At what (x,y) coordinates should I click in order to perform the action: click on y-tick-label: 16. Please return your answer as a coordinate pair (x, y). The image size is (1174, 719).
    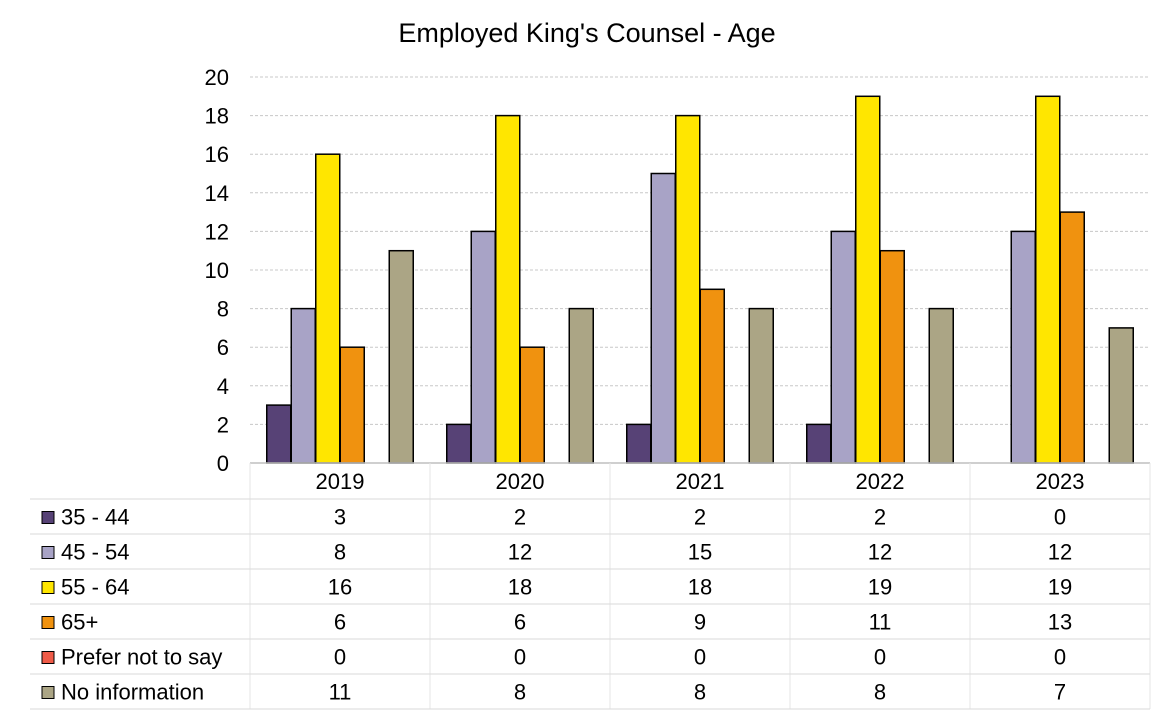
    Looking at the image, I should click on (217, 154).